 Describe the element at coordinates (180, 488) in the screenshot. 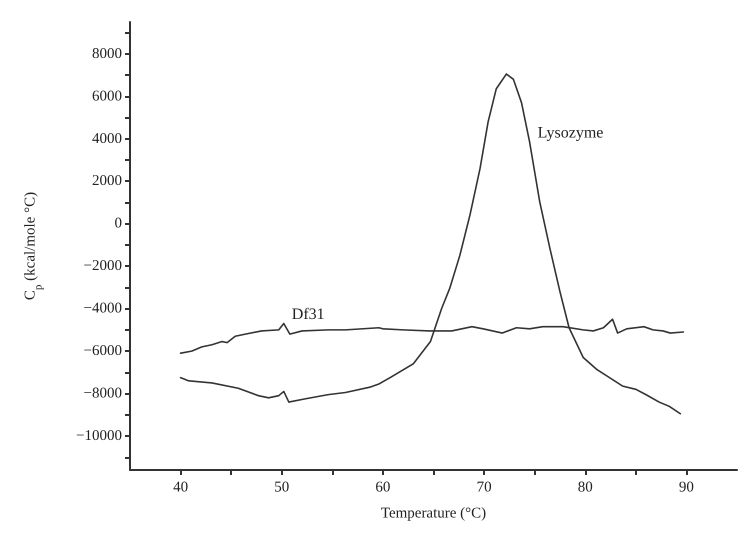

I see `x-tick-label: 40` at that location.